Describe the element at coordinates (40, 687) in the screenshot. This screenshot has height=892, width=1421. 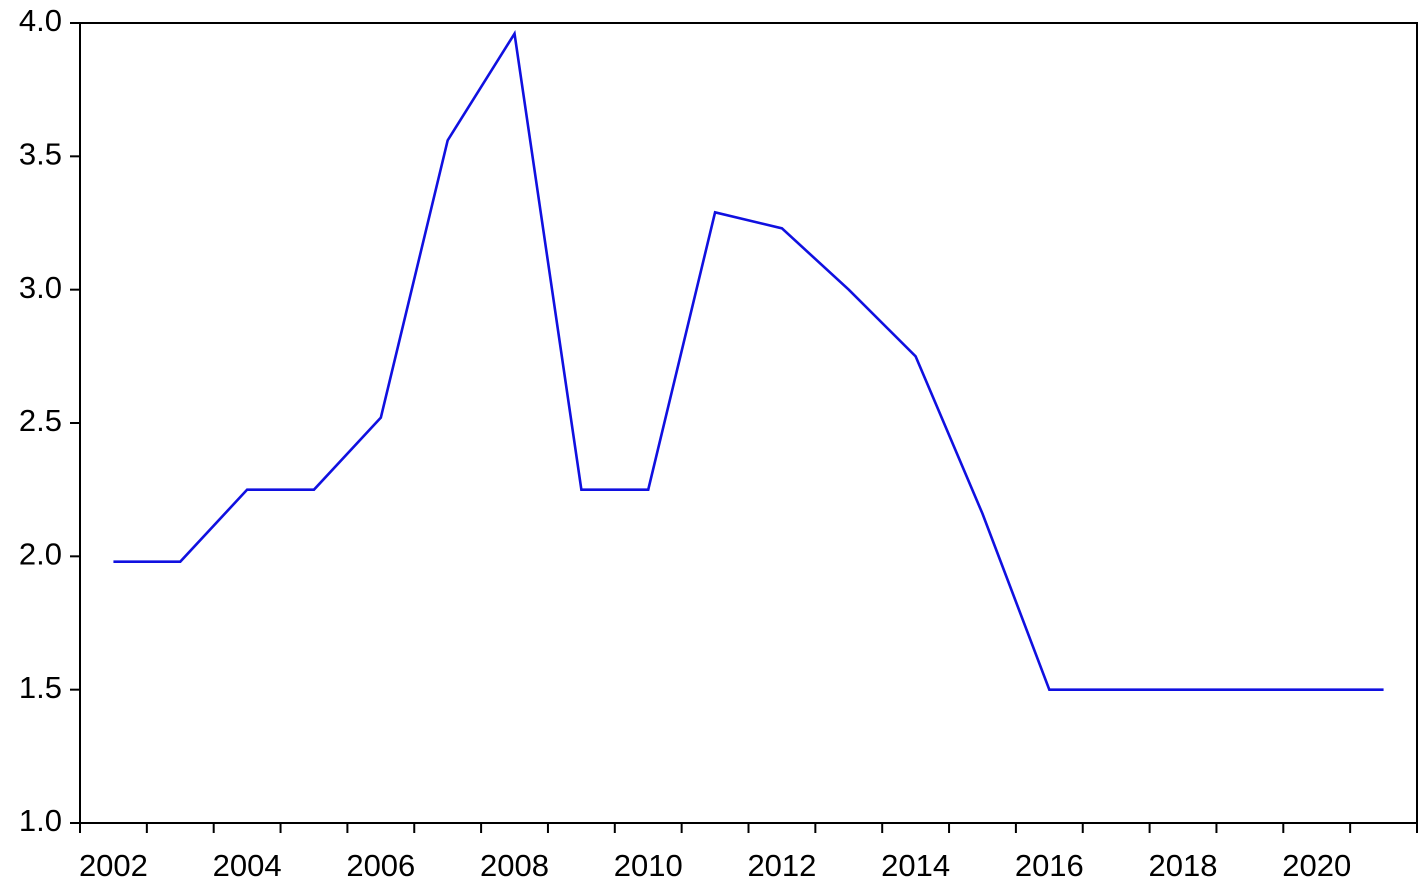
I see `y-tick-label: 1.5` at that location.